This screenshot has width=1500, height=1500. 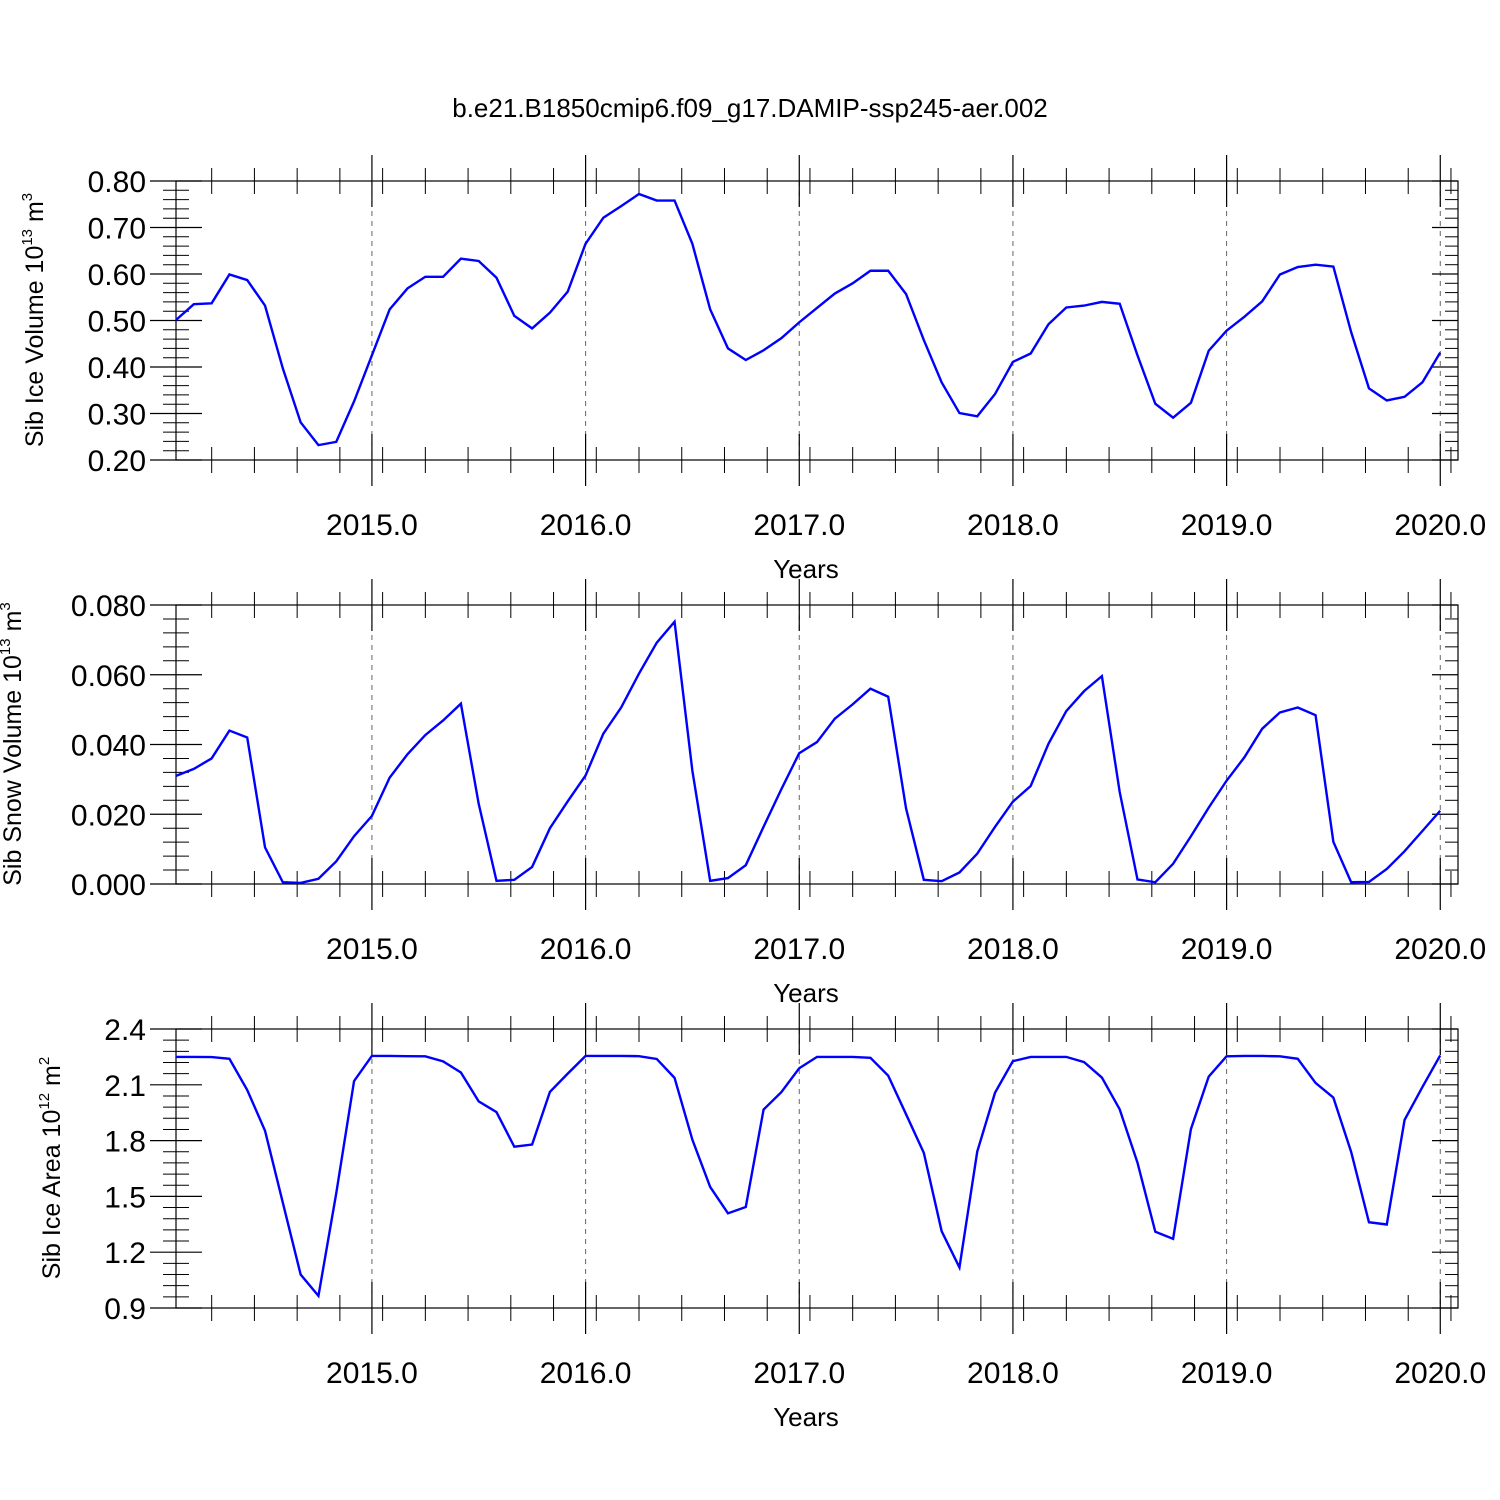 I want to click on ice-area-x-tick-label: 2018.0, so click(x=1013, y=1373).